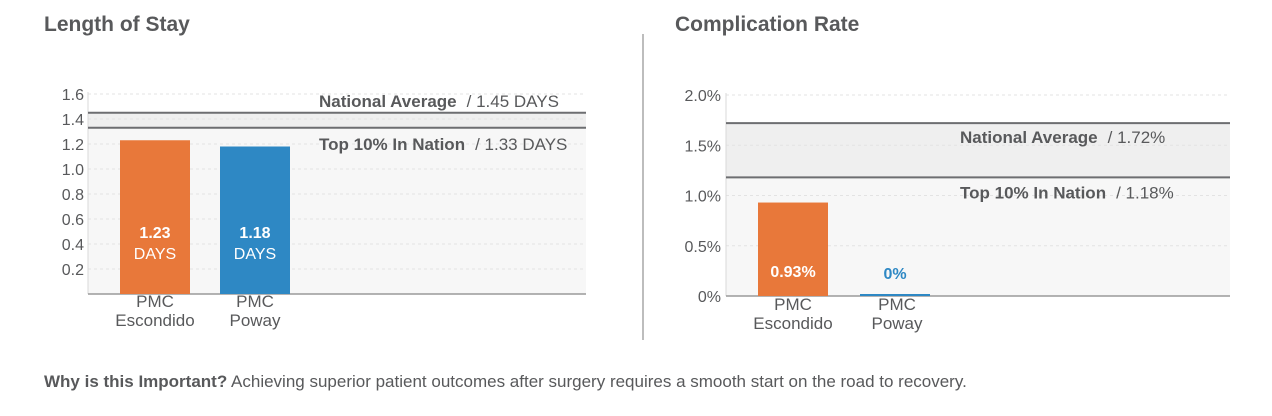  I want to click on reference-line-label: National Average / 1.45 DAYS, so click(439, 101).